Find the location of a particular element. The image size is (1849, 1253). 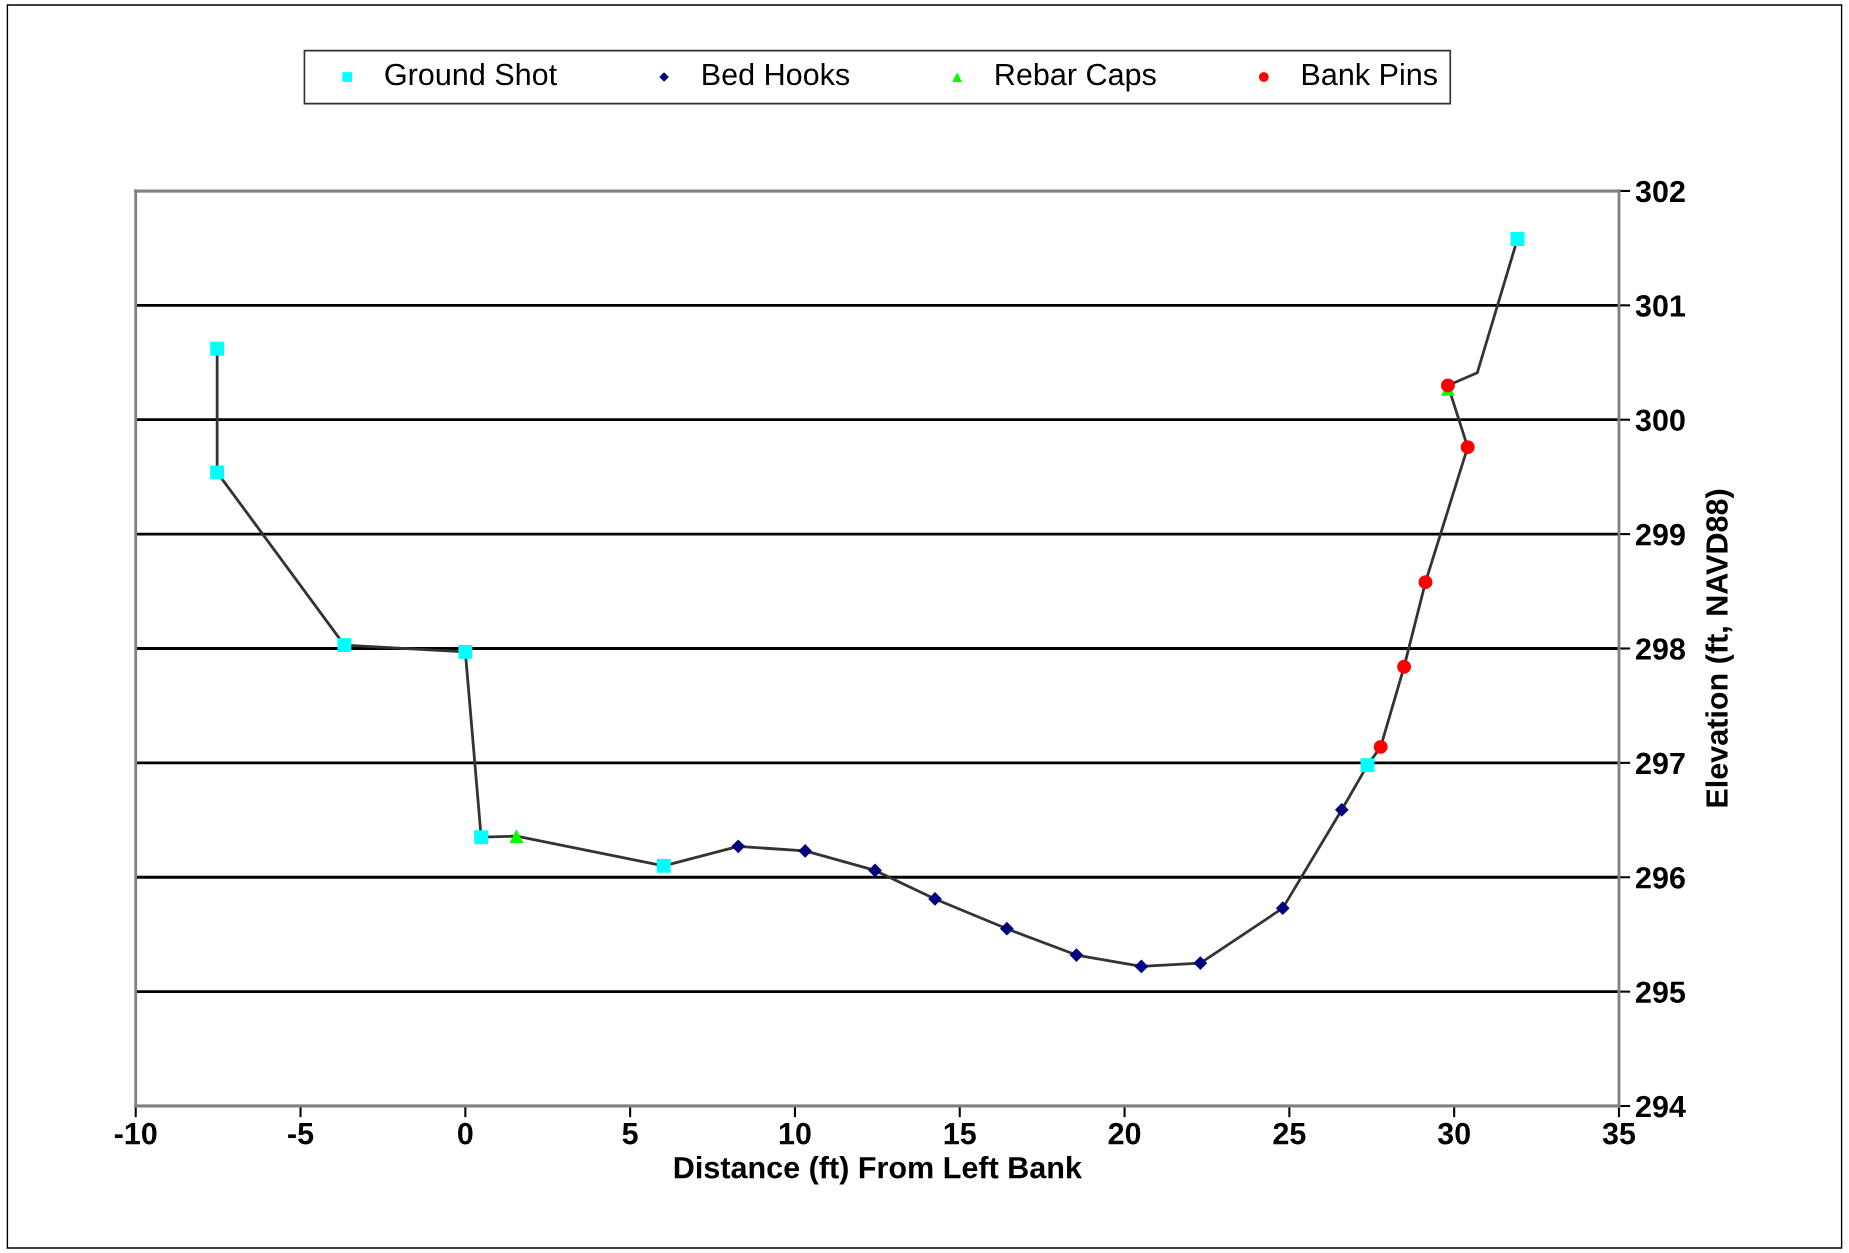

x-tick-label: 10 is located at coordinates (795, 1133).